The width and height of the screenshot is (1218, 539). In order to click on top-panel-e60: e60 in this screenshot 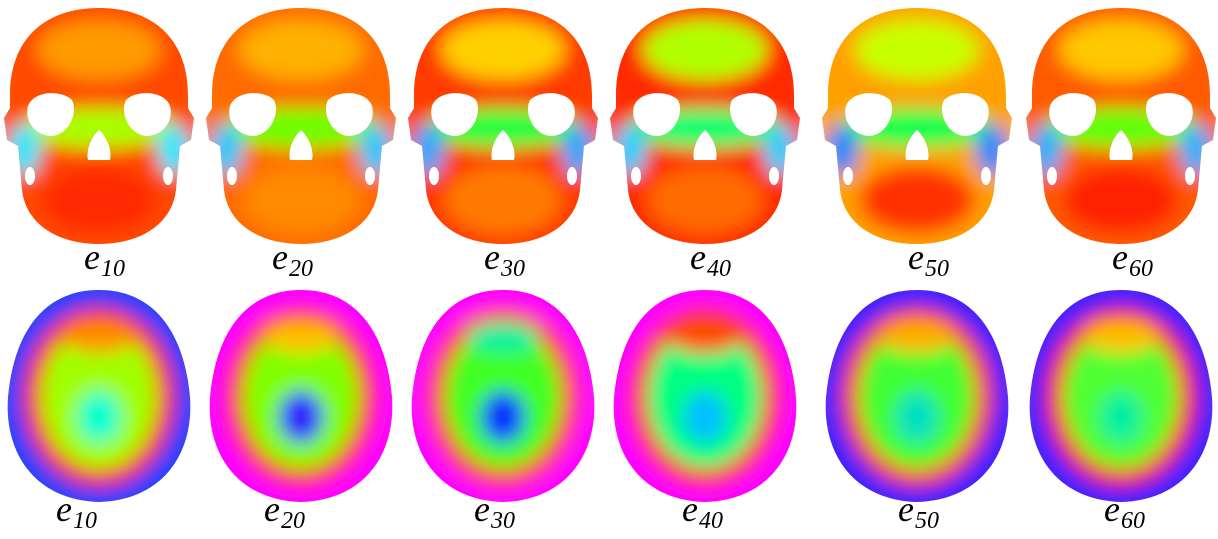, I will do `click(1121, 410)`.